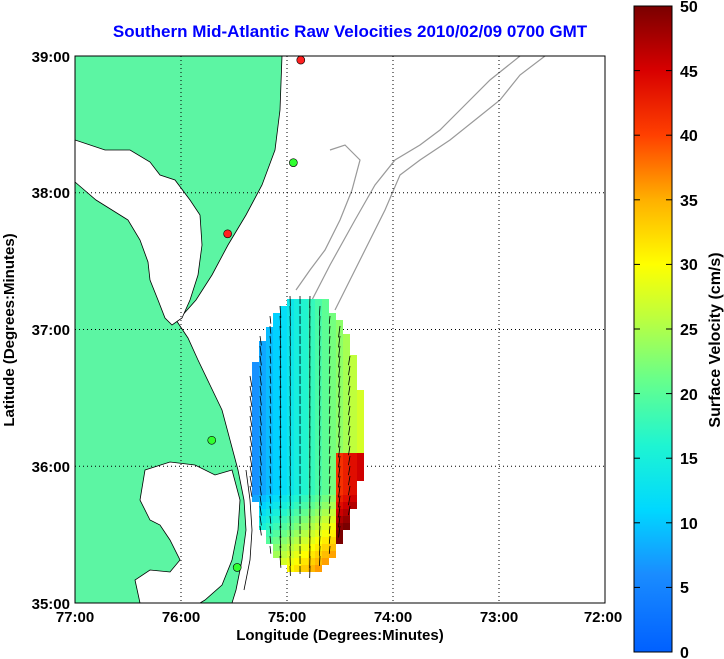 Image resolution: width=724 pixels, height=659 pixels. Describe the element at coordinates (340, 635) in the screenshot. I see `x-axis-label: Longitude (Degrees:Minutes)` at that location.